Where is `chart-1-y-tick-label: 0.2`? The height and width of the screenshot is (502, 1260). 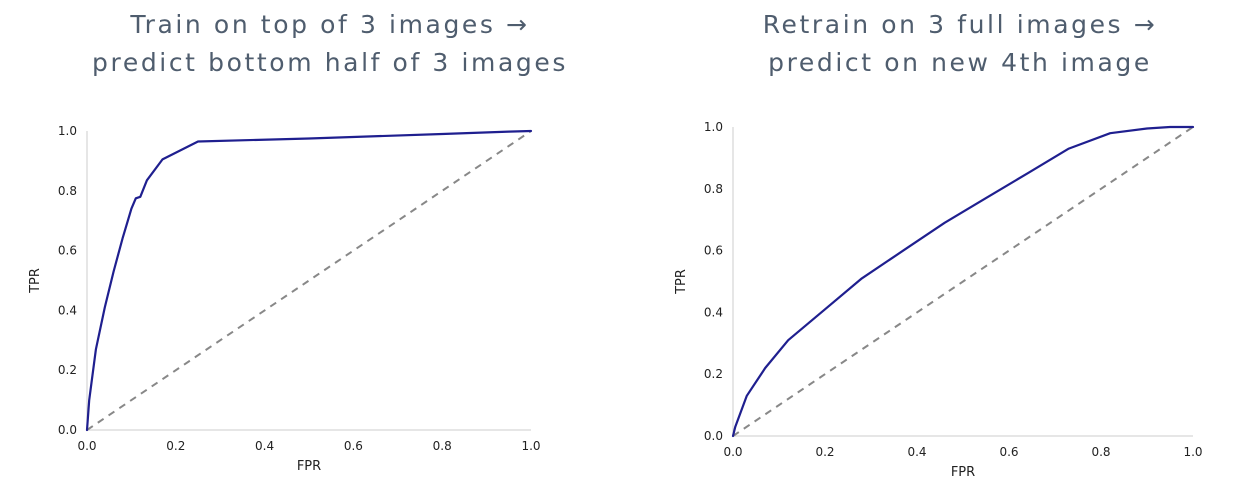 chart-1-y-tick-label: 0.2 is located at coordinates (67, 370).